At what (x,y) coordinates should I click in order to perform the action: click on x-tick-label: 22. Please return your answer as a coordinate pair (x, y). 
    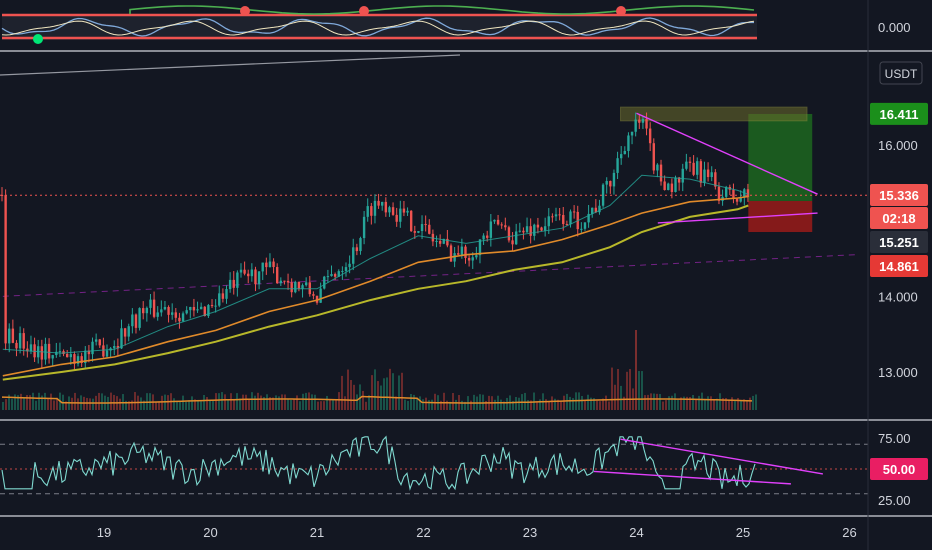
    Looking at the image, I should click on (423, 532).